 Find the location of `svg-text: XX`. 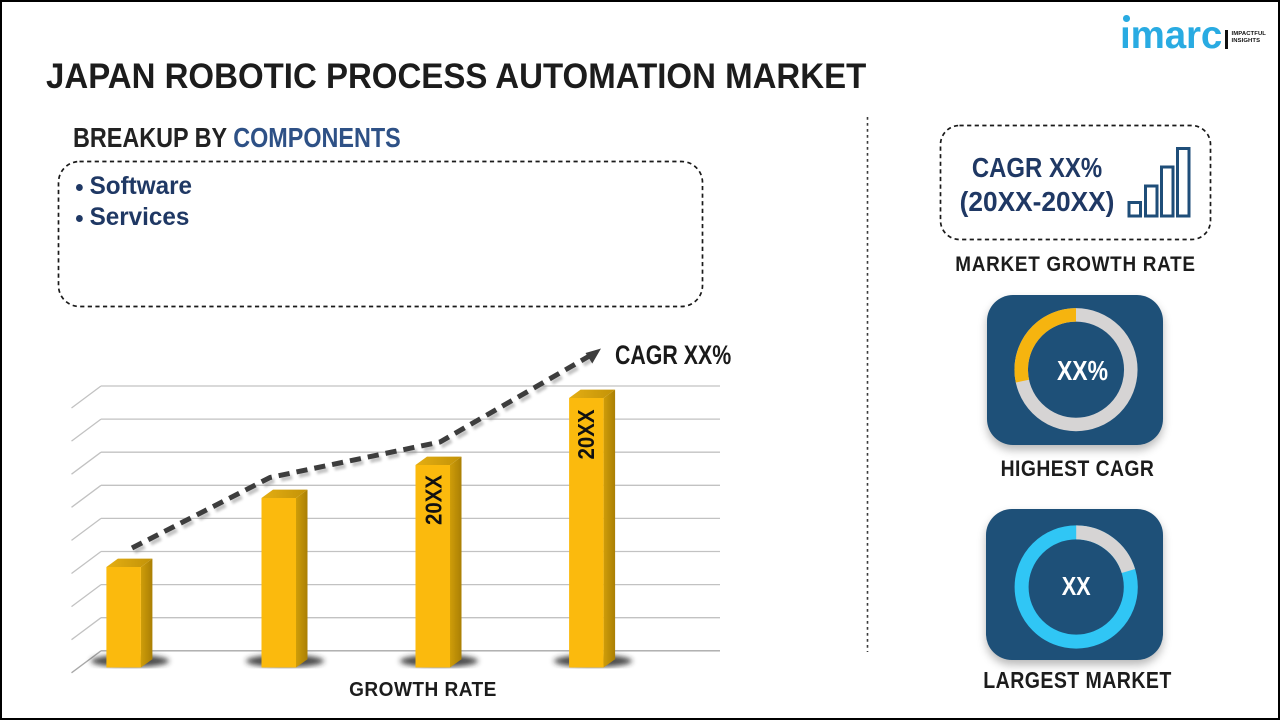

svg-text: XX is located at coordinates (1076, 587).